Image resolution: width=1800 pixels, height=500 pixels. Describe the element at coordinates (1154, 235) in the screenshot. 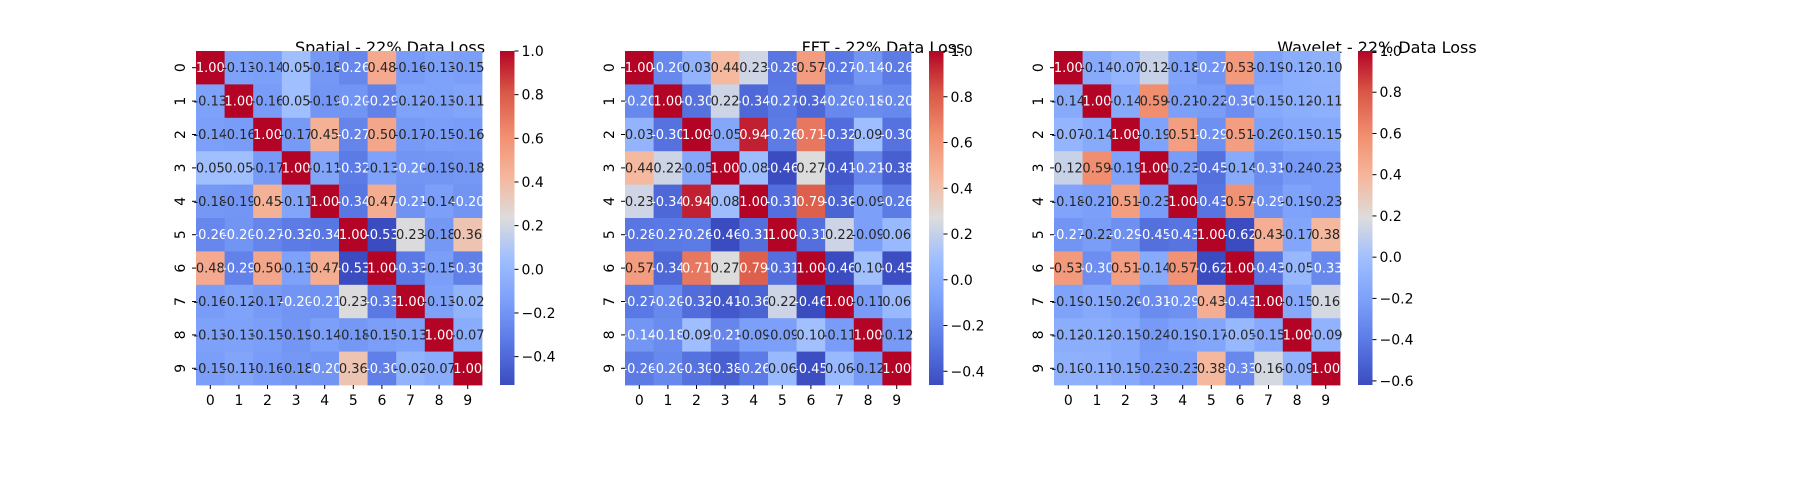

I see `cell-value-label: -0.45` at that location.